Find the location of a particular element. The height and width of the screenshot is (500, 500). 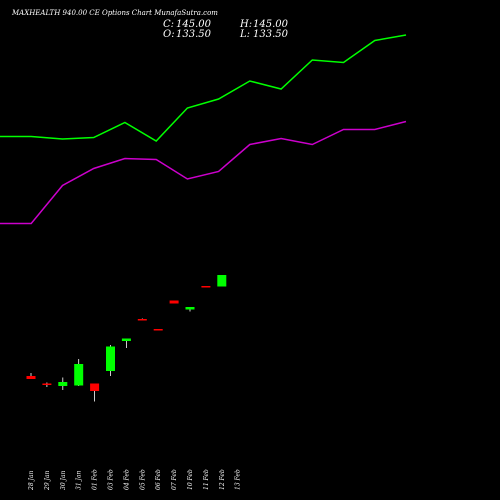

high-value: 145.00 is located at coordinates (271, 24).